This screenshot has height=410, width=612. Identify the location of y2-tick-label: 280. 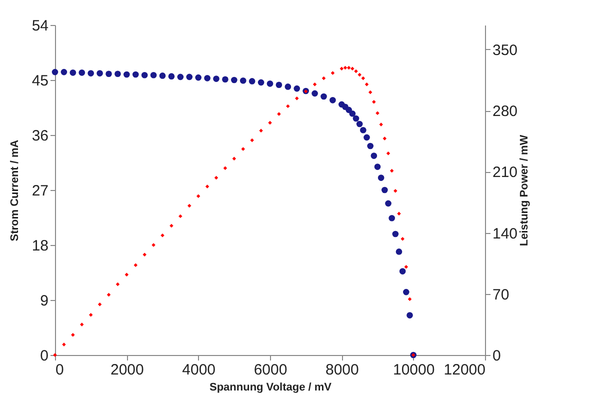
(505, 111).